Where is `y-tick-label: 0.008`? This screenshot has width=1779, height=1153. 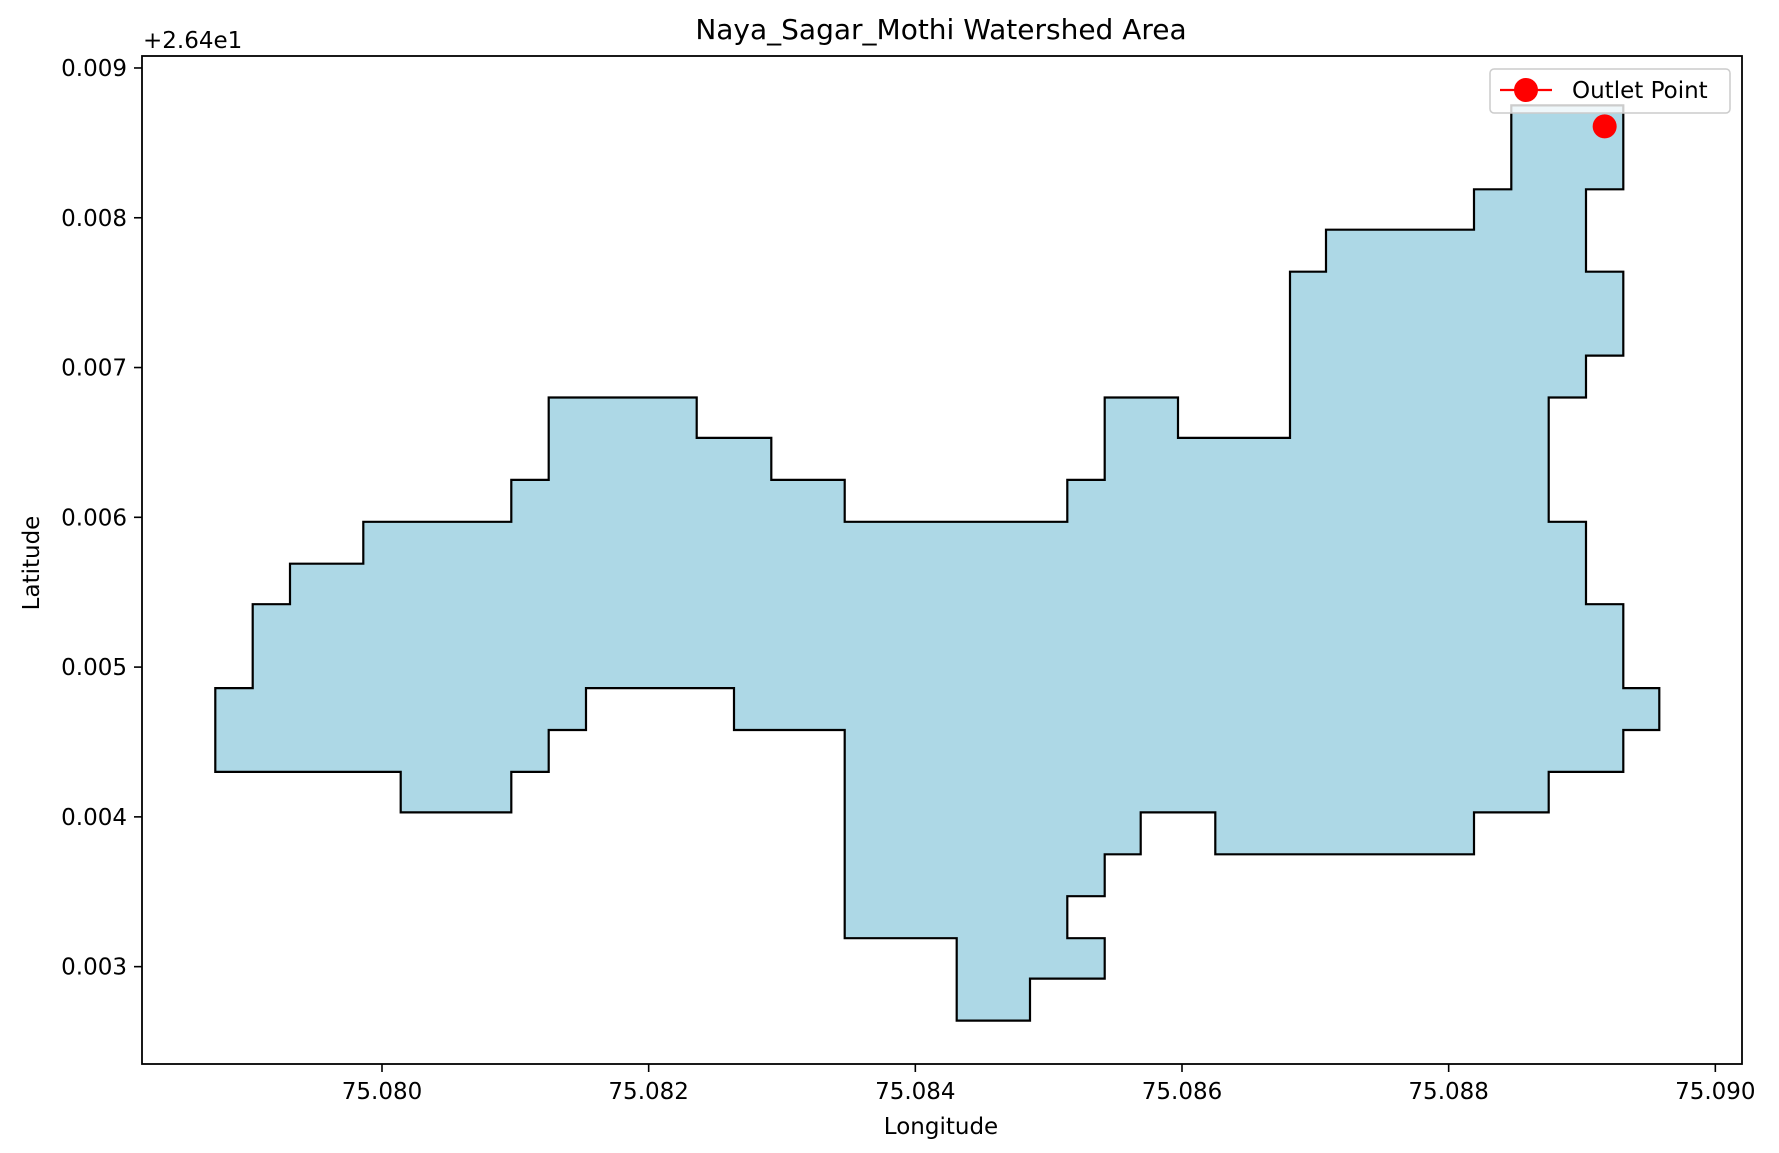 y-tick-label: 0.008 is located at coordinates (94, 219).